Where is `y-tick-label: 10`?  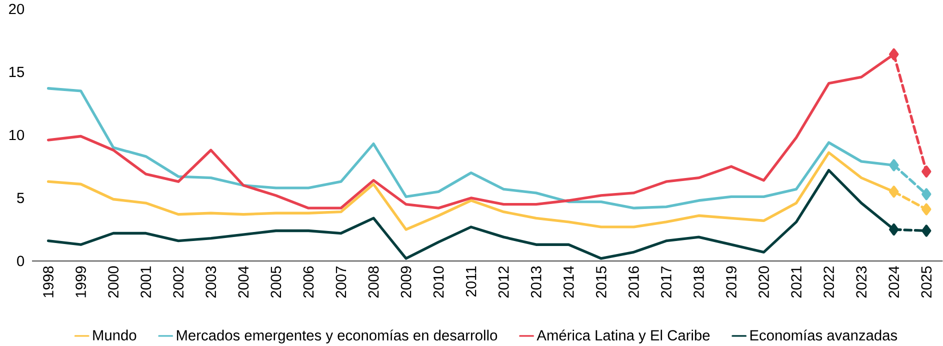 y-tick-label: 10 is located at coordinates (16, 135).